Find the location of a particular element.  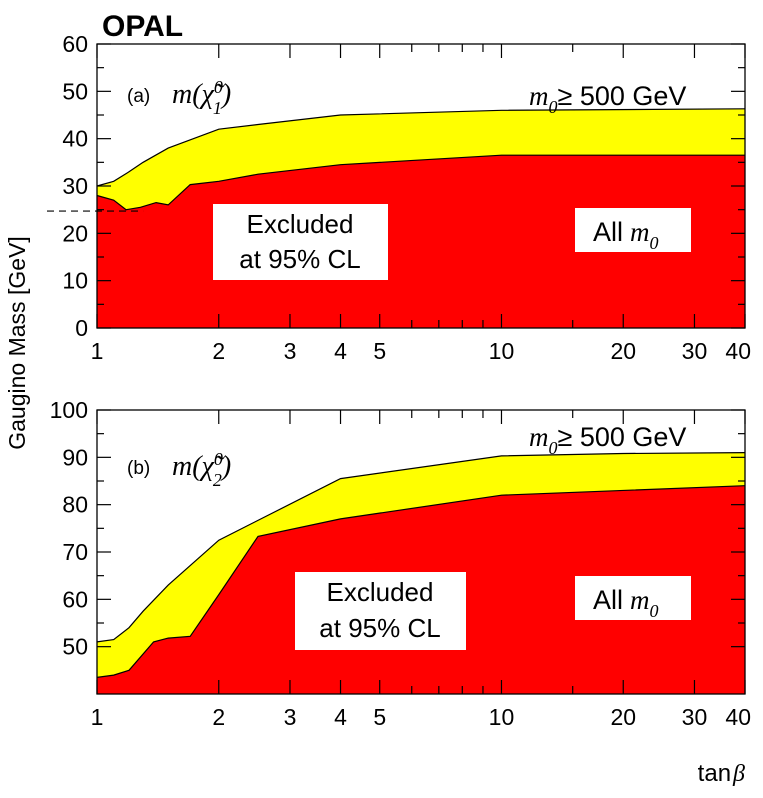

panel-a-allm0-box is located at coordinates (633, 230).